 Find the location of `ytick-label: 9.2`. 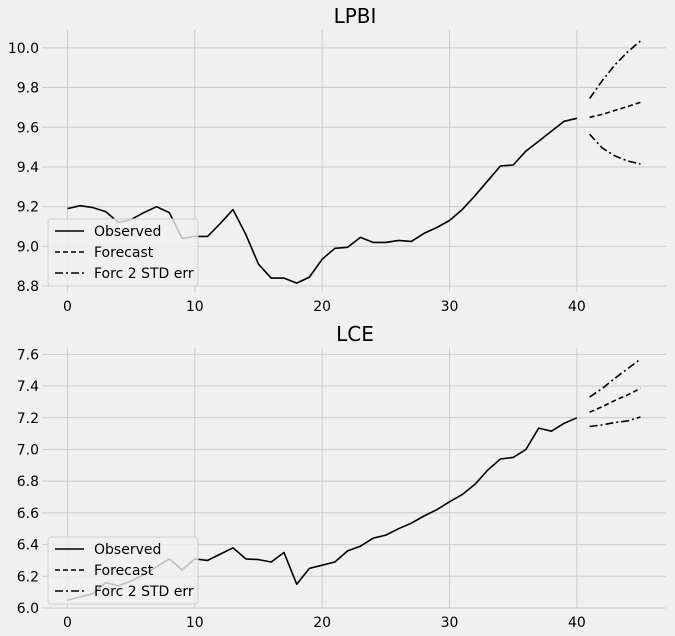

ytick-label: 9.2 is located at coordinates (28, 208).